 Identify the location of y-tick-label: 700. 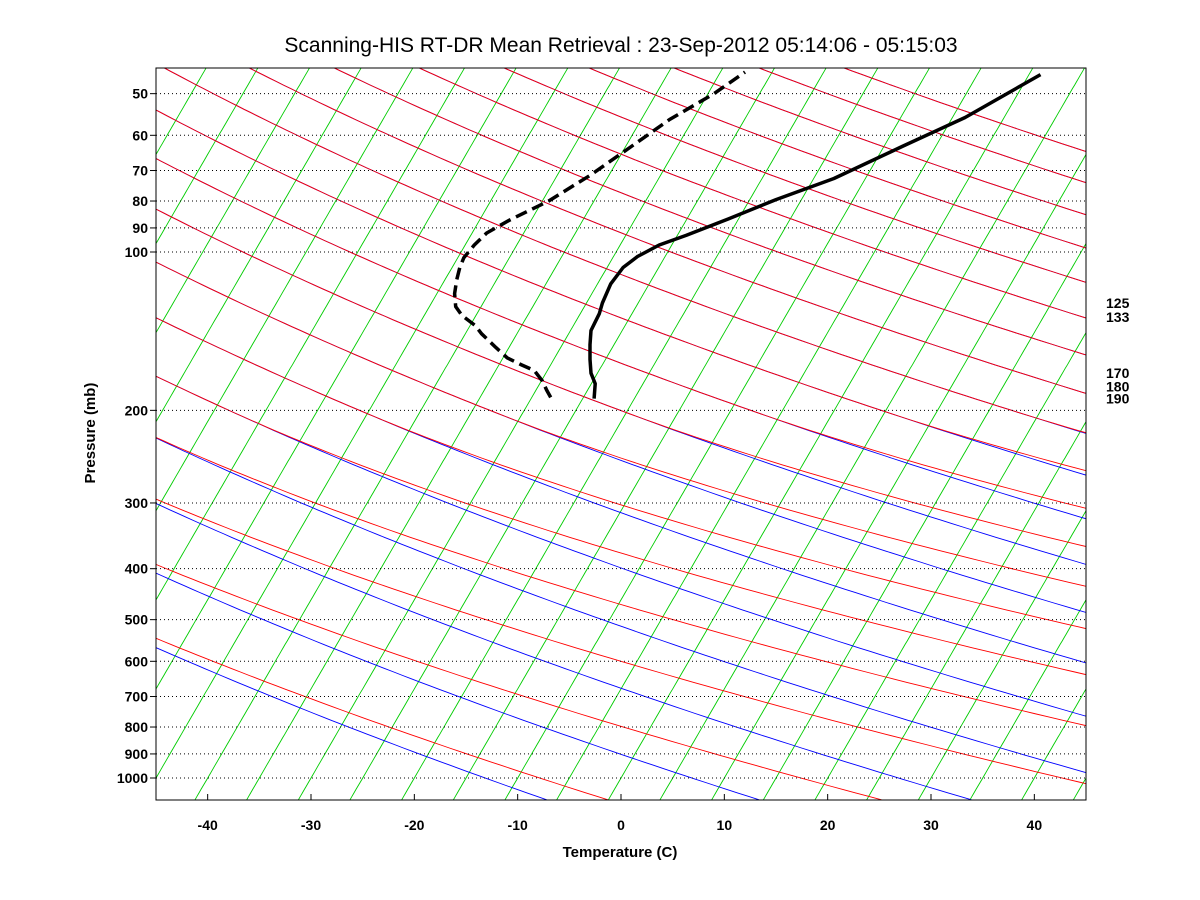
(137, 697).